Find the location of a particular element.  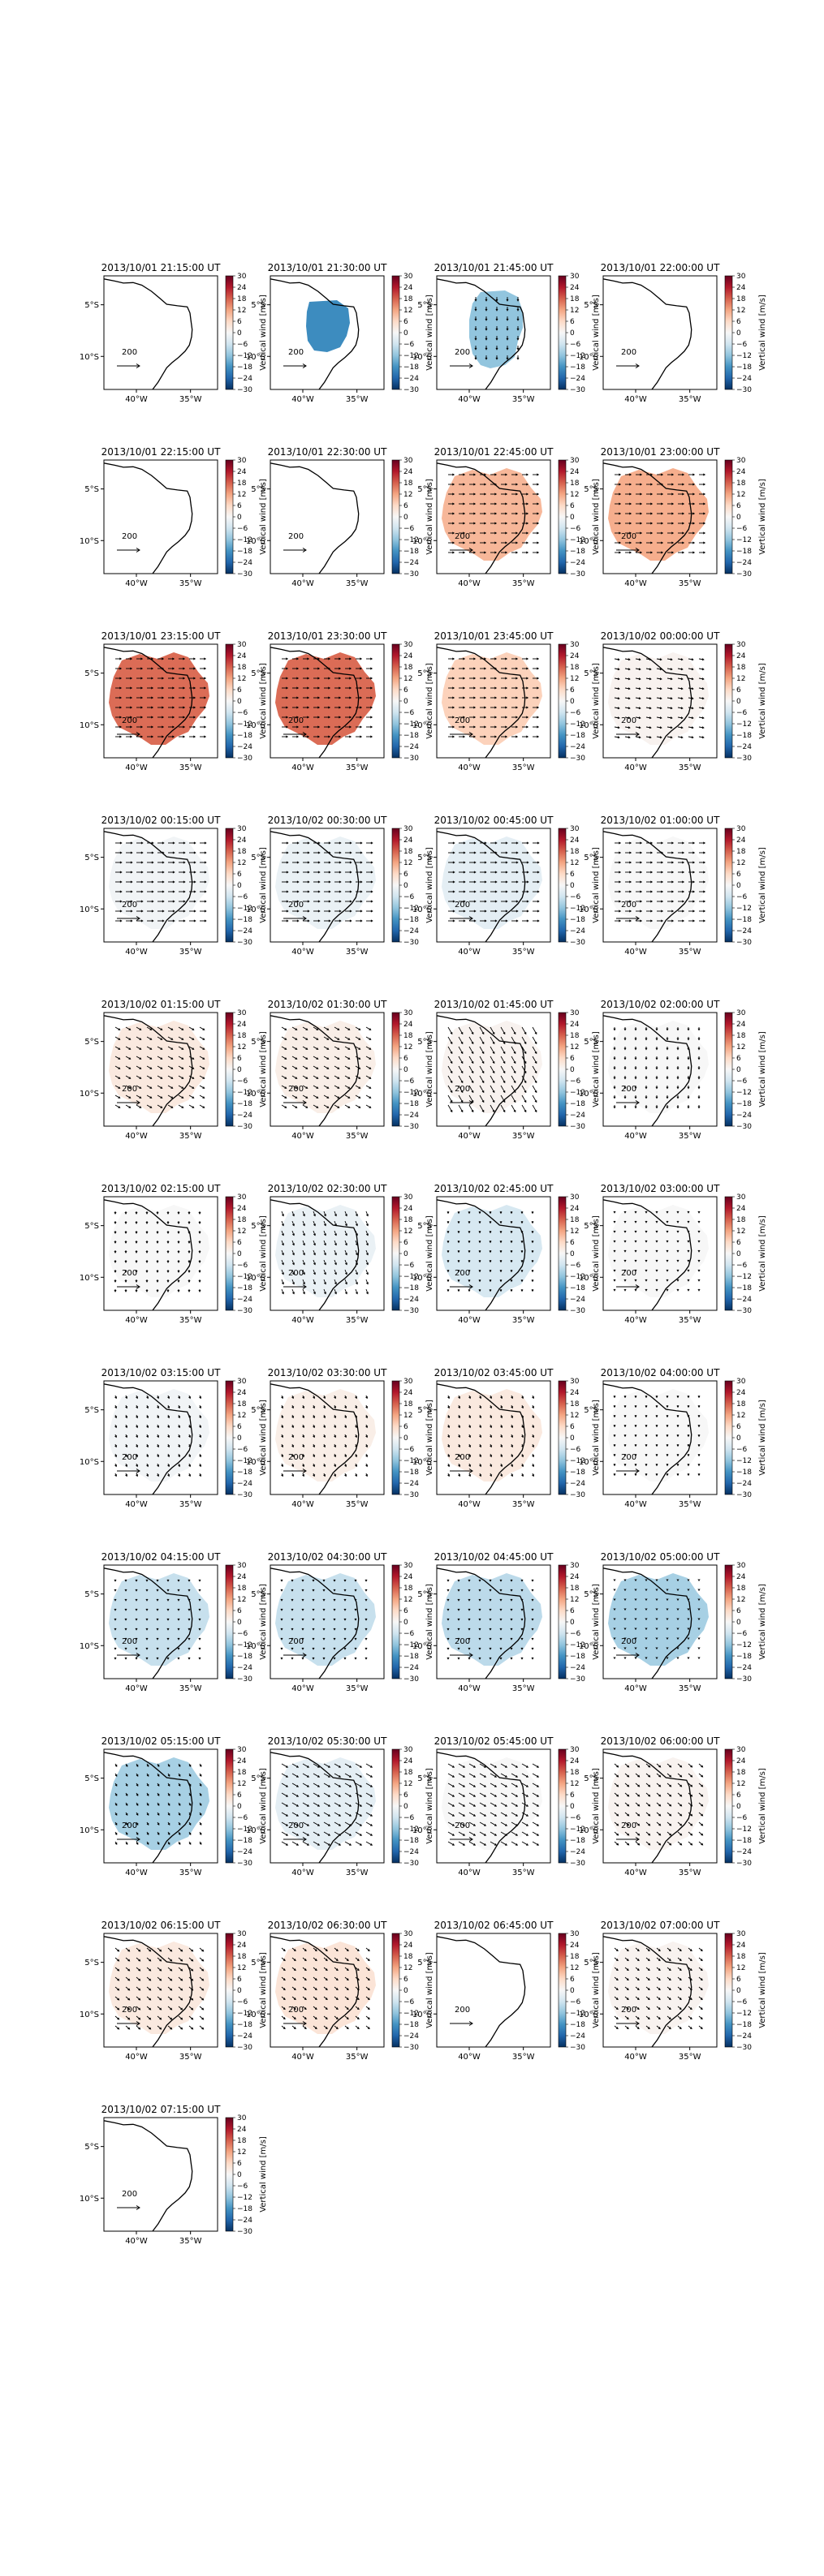

x-tick-label: 40°W is located at coordinates (635, 1504).